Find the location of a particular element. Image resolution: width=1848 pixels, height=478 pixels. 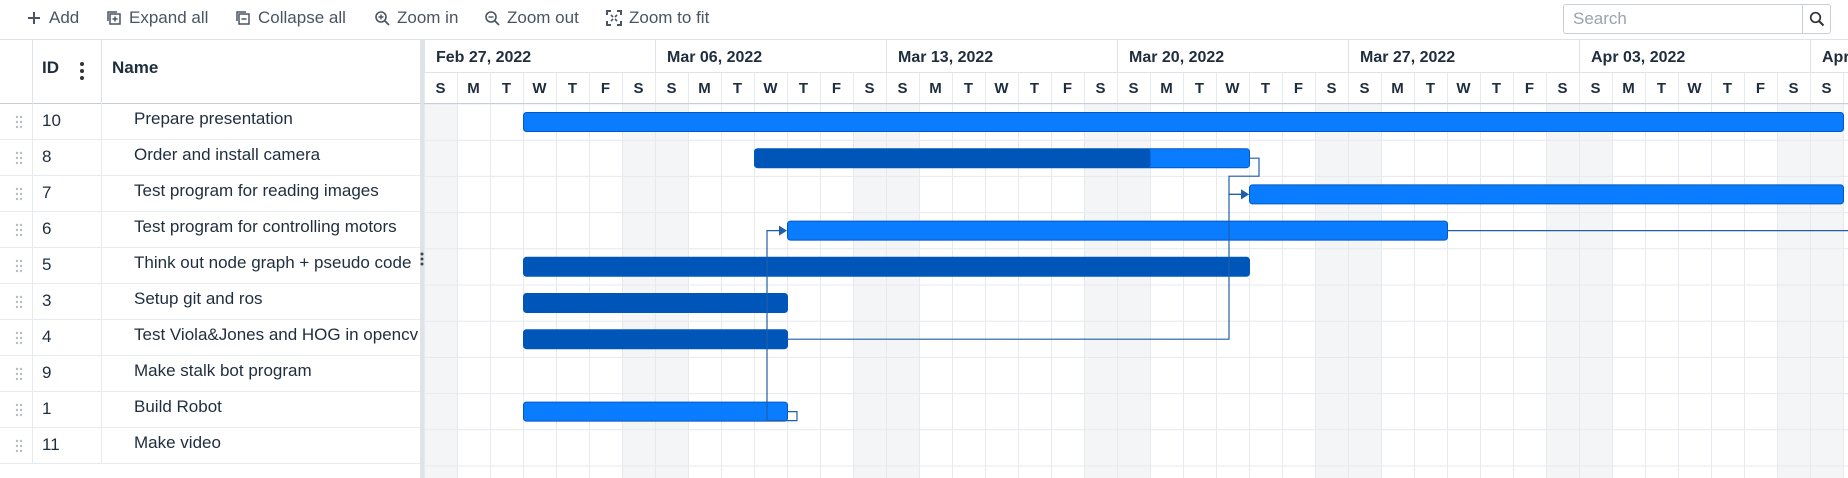

week-label: Apr is located at coordinates (1835, 57).